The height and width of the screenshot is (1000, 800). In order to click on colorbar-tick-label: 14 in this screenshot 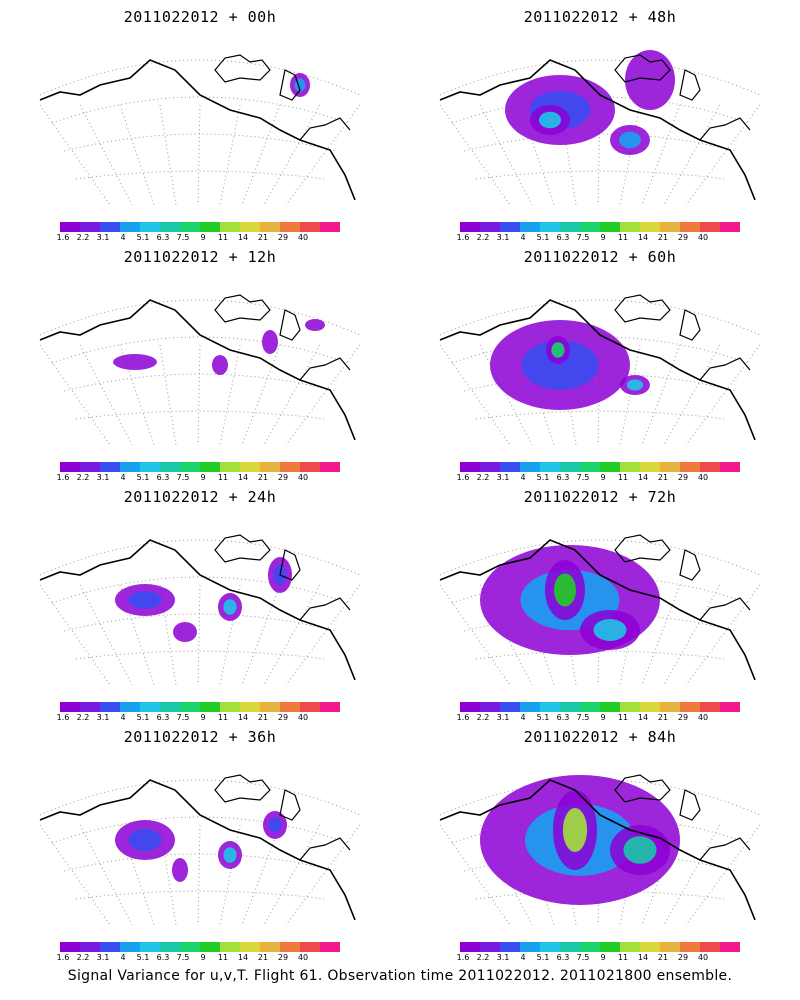, I will do `click(243, 477)`.